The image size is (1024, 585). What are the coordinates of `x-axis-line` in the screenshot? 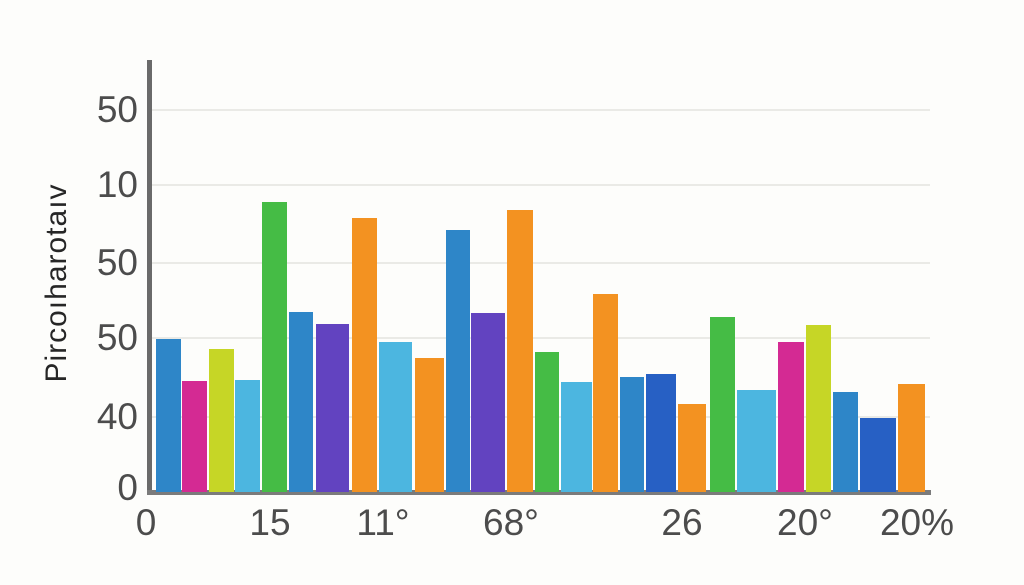 It's located at (539, 492).